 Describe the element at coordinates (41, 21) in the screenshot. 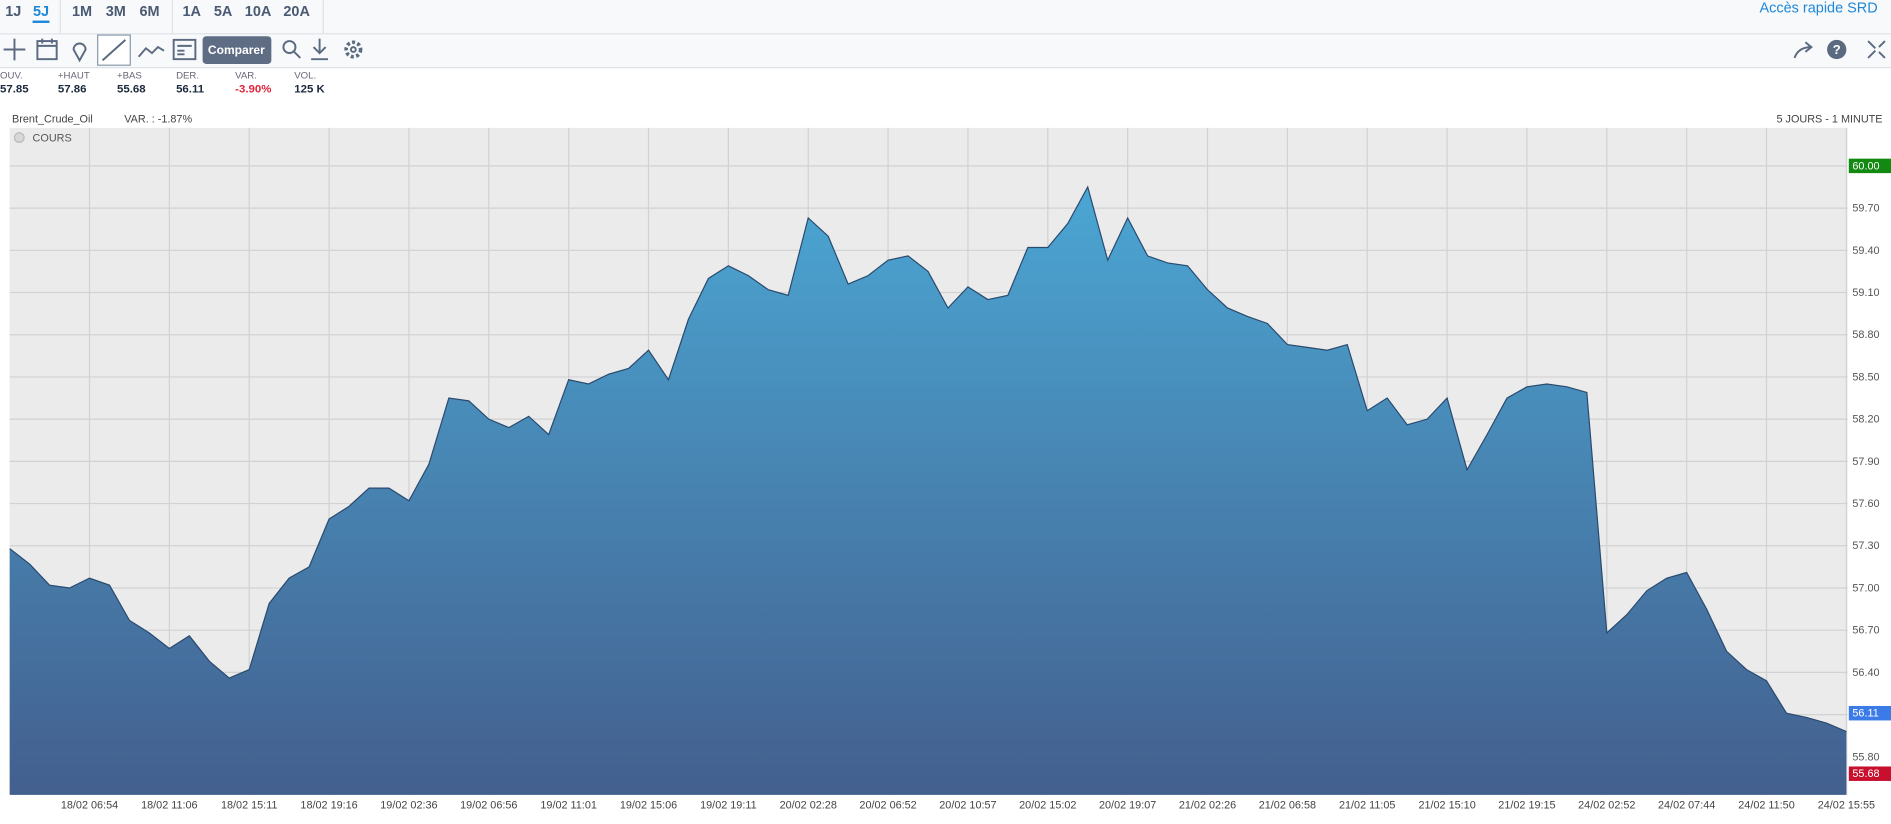

I see `active-underline` at that location.